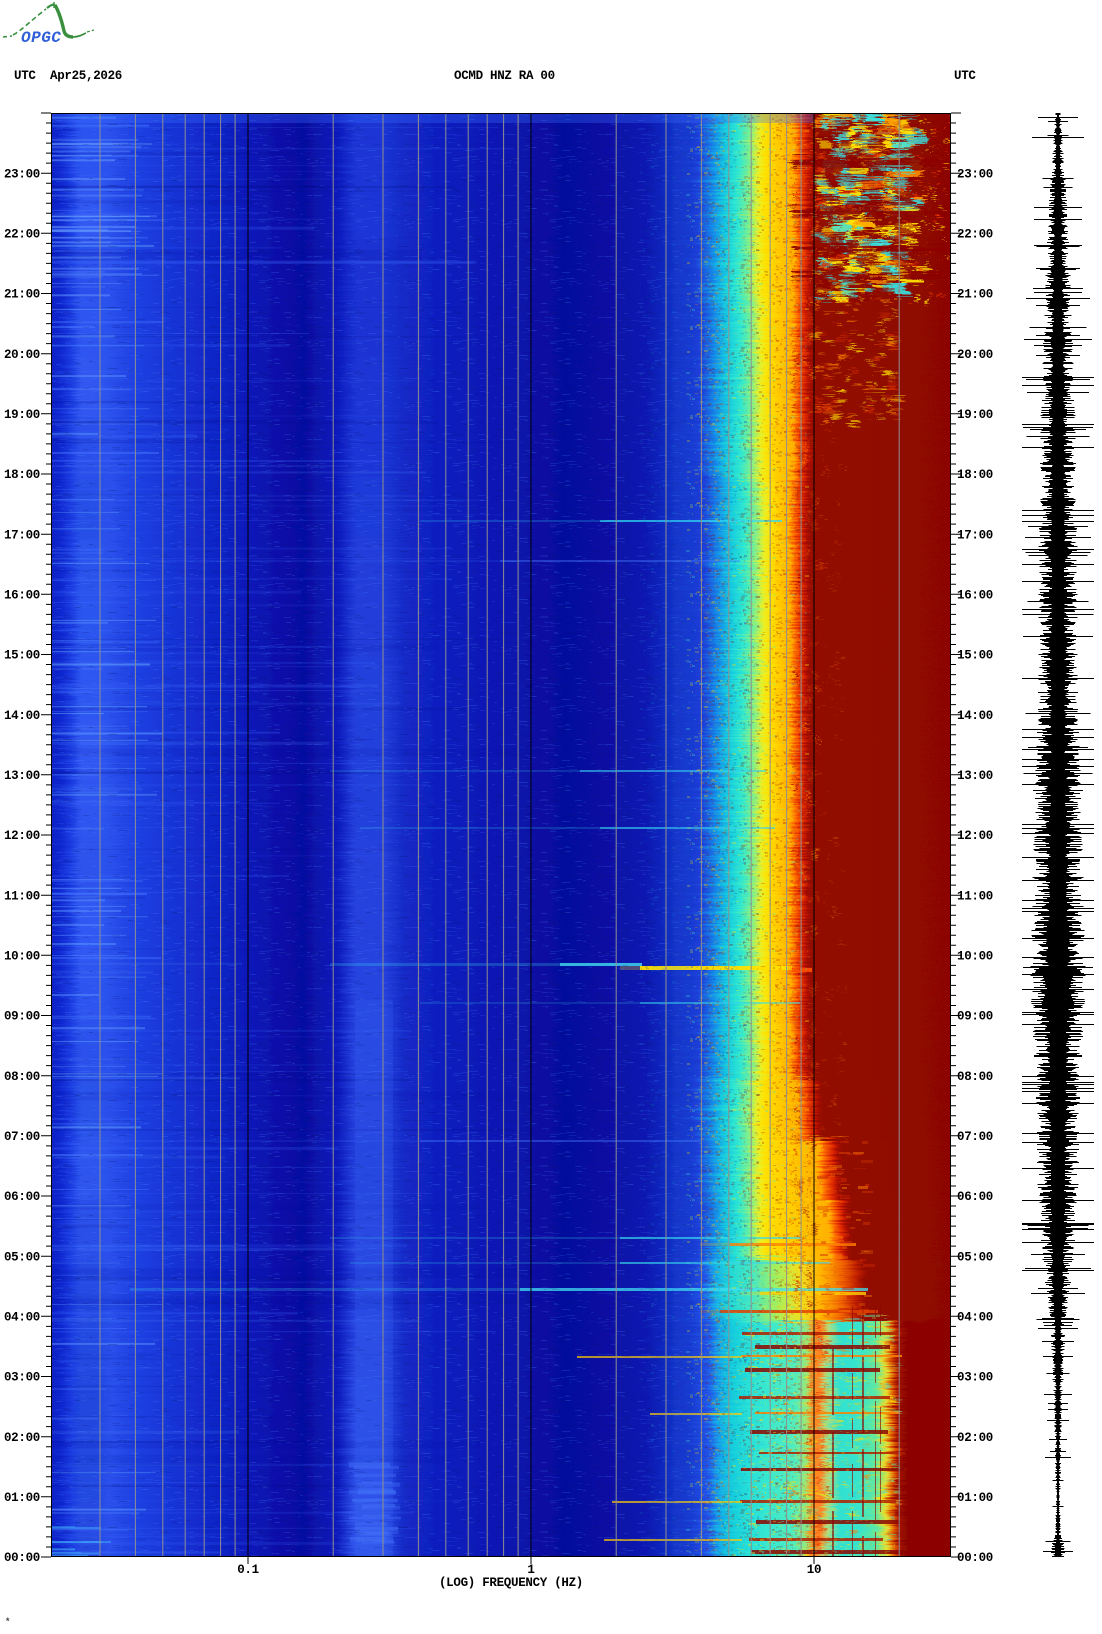 This screenshot has height=1634, width=1102. What do you see at coordinates (530, 1570) in the screenshot?
I see `svg-text: 1` at bounding box center [530, 1570].